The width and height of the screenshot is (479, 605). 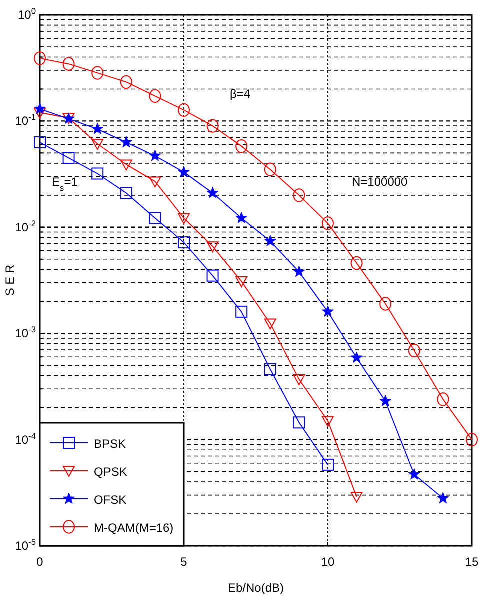 I want to click on x-tick-label: 0, so click(x=40, y=562).